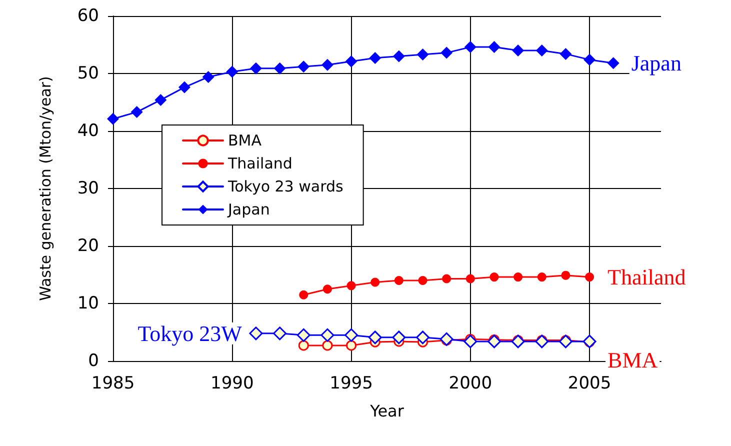 The width and height of the screenshot is (731, 446). What do you see at coordinates (190, 333) in the screenshot?
I see `annotation: Tokyo 23W` at bounding box center [190, 333].